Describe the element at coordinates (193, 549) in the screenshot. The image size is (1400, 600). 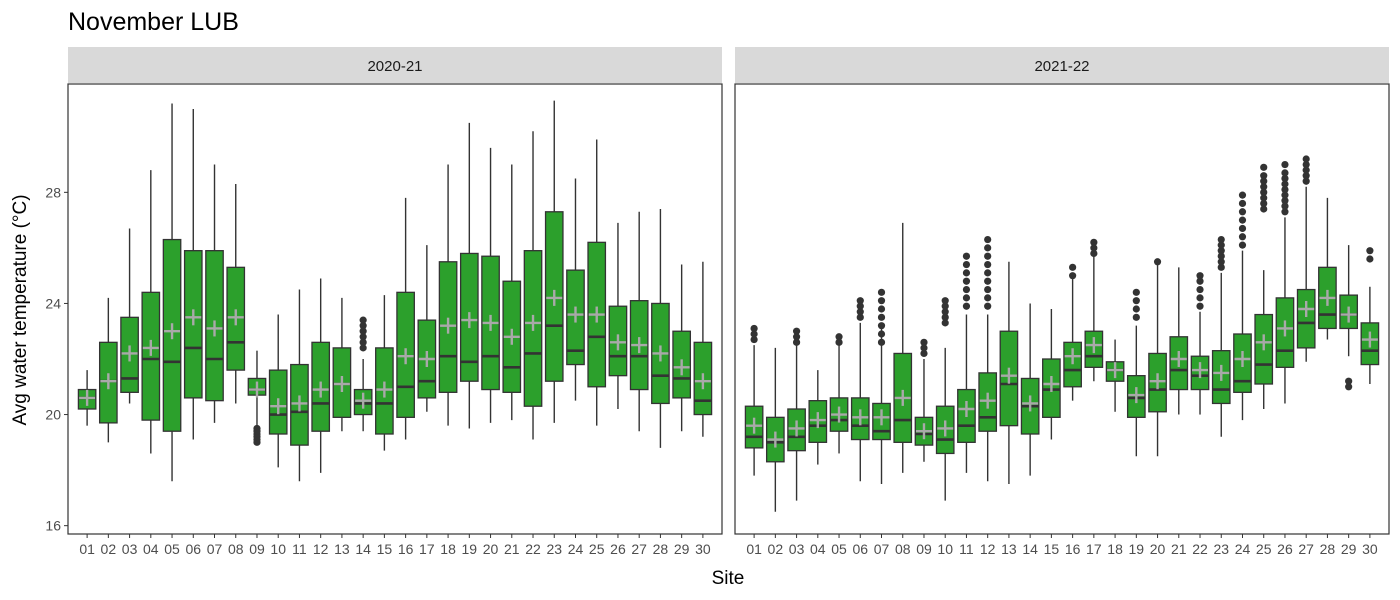
I see `x-tick-label: 06` at that location.